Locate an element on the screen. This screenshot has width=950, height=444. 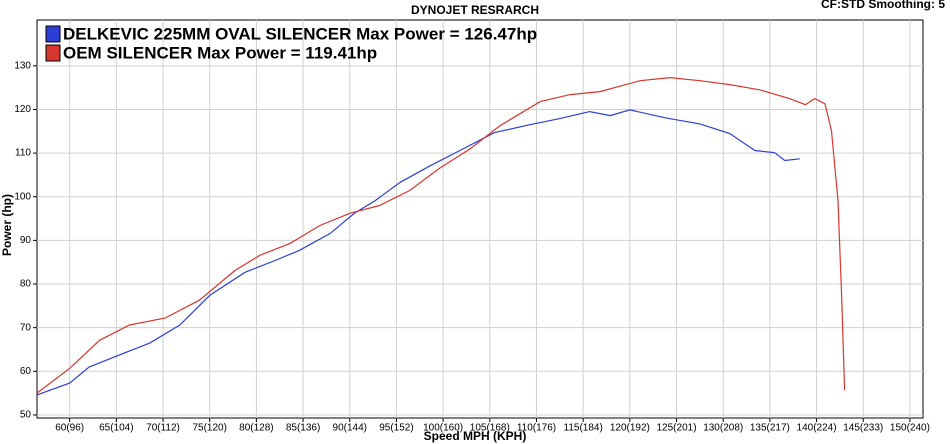
x-tick-label: 90(144) is located at coordinates (350, 428).